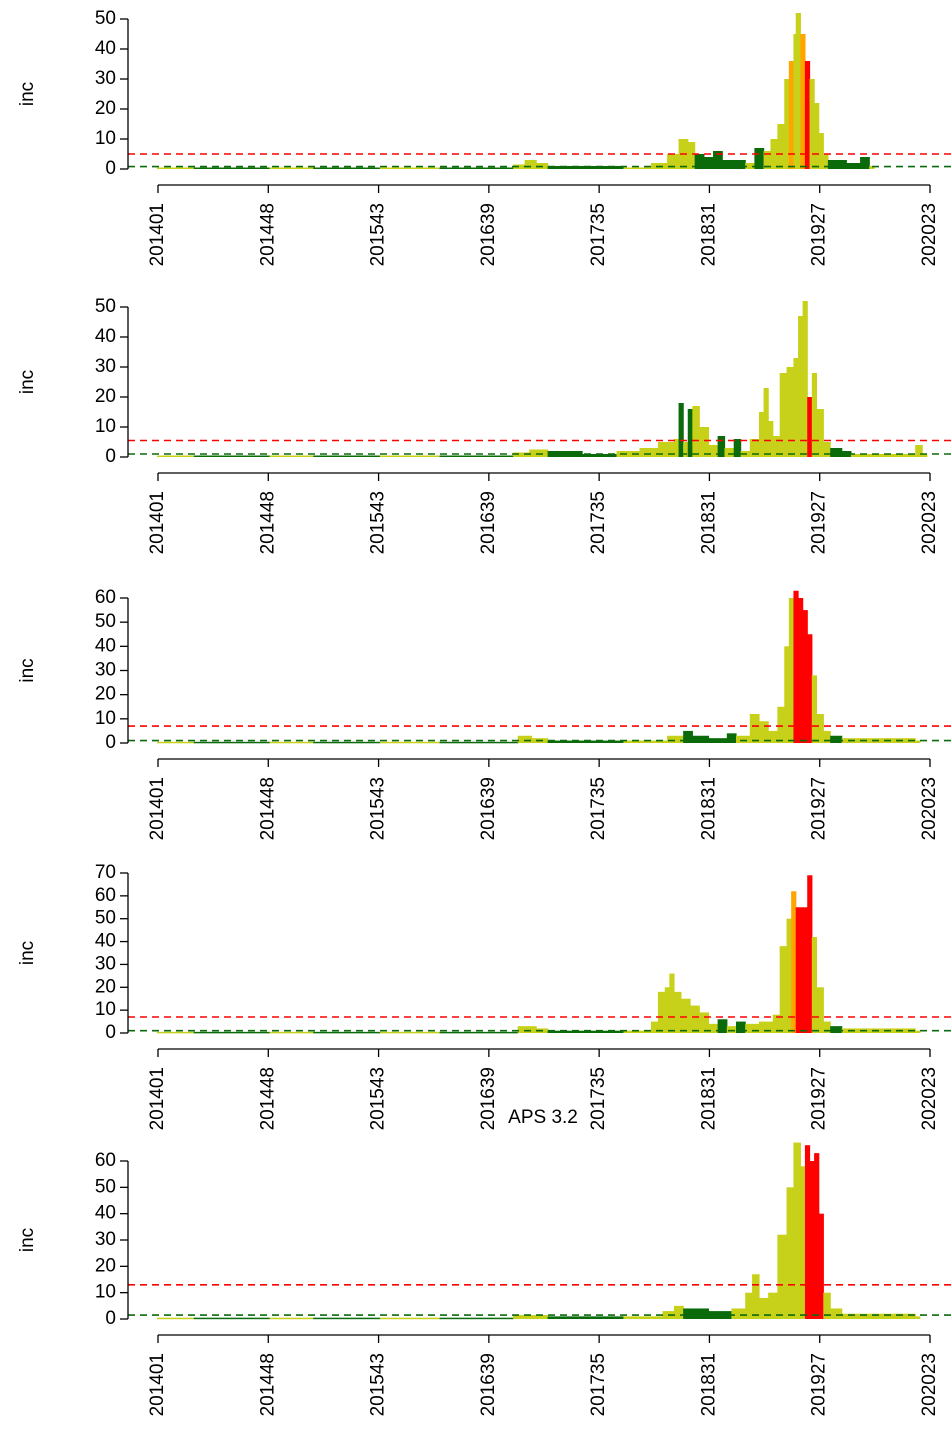 The width and height of the screenshot is (951, 1439). What do you see at coordinates (598, 1098) in the screenshot?
I see `x-tick-label: 201735` at bounding box center [598, 1098].